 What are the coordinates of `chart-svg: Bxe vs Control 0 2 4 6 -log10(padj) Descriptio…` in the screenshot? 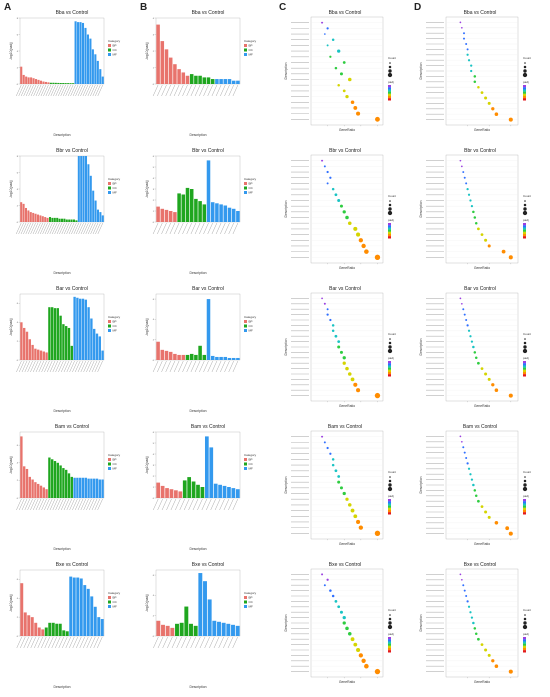 It's located at (201, 625).